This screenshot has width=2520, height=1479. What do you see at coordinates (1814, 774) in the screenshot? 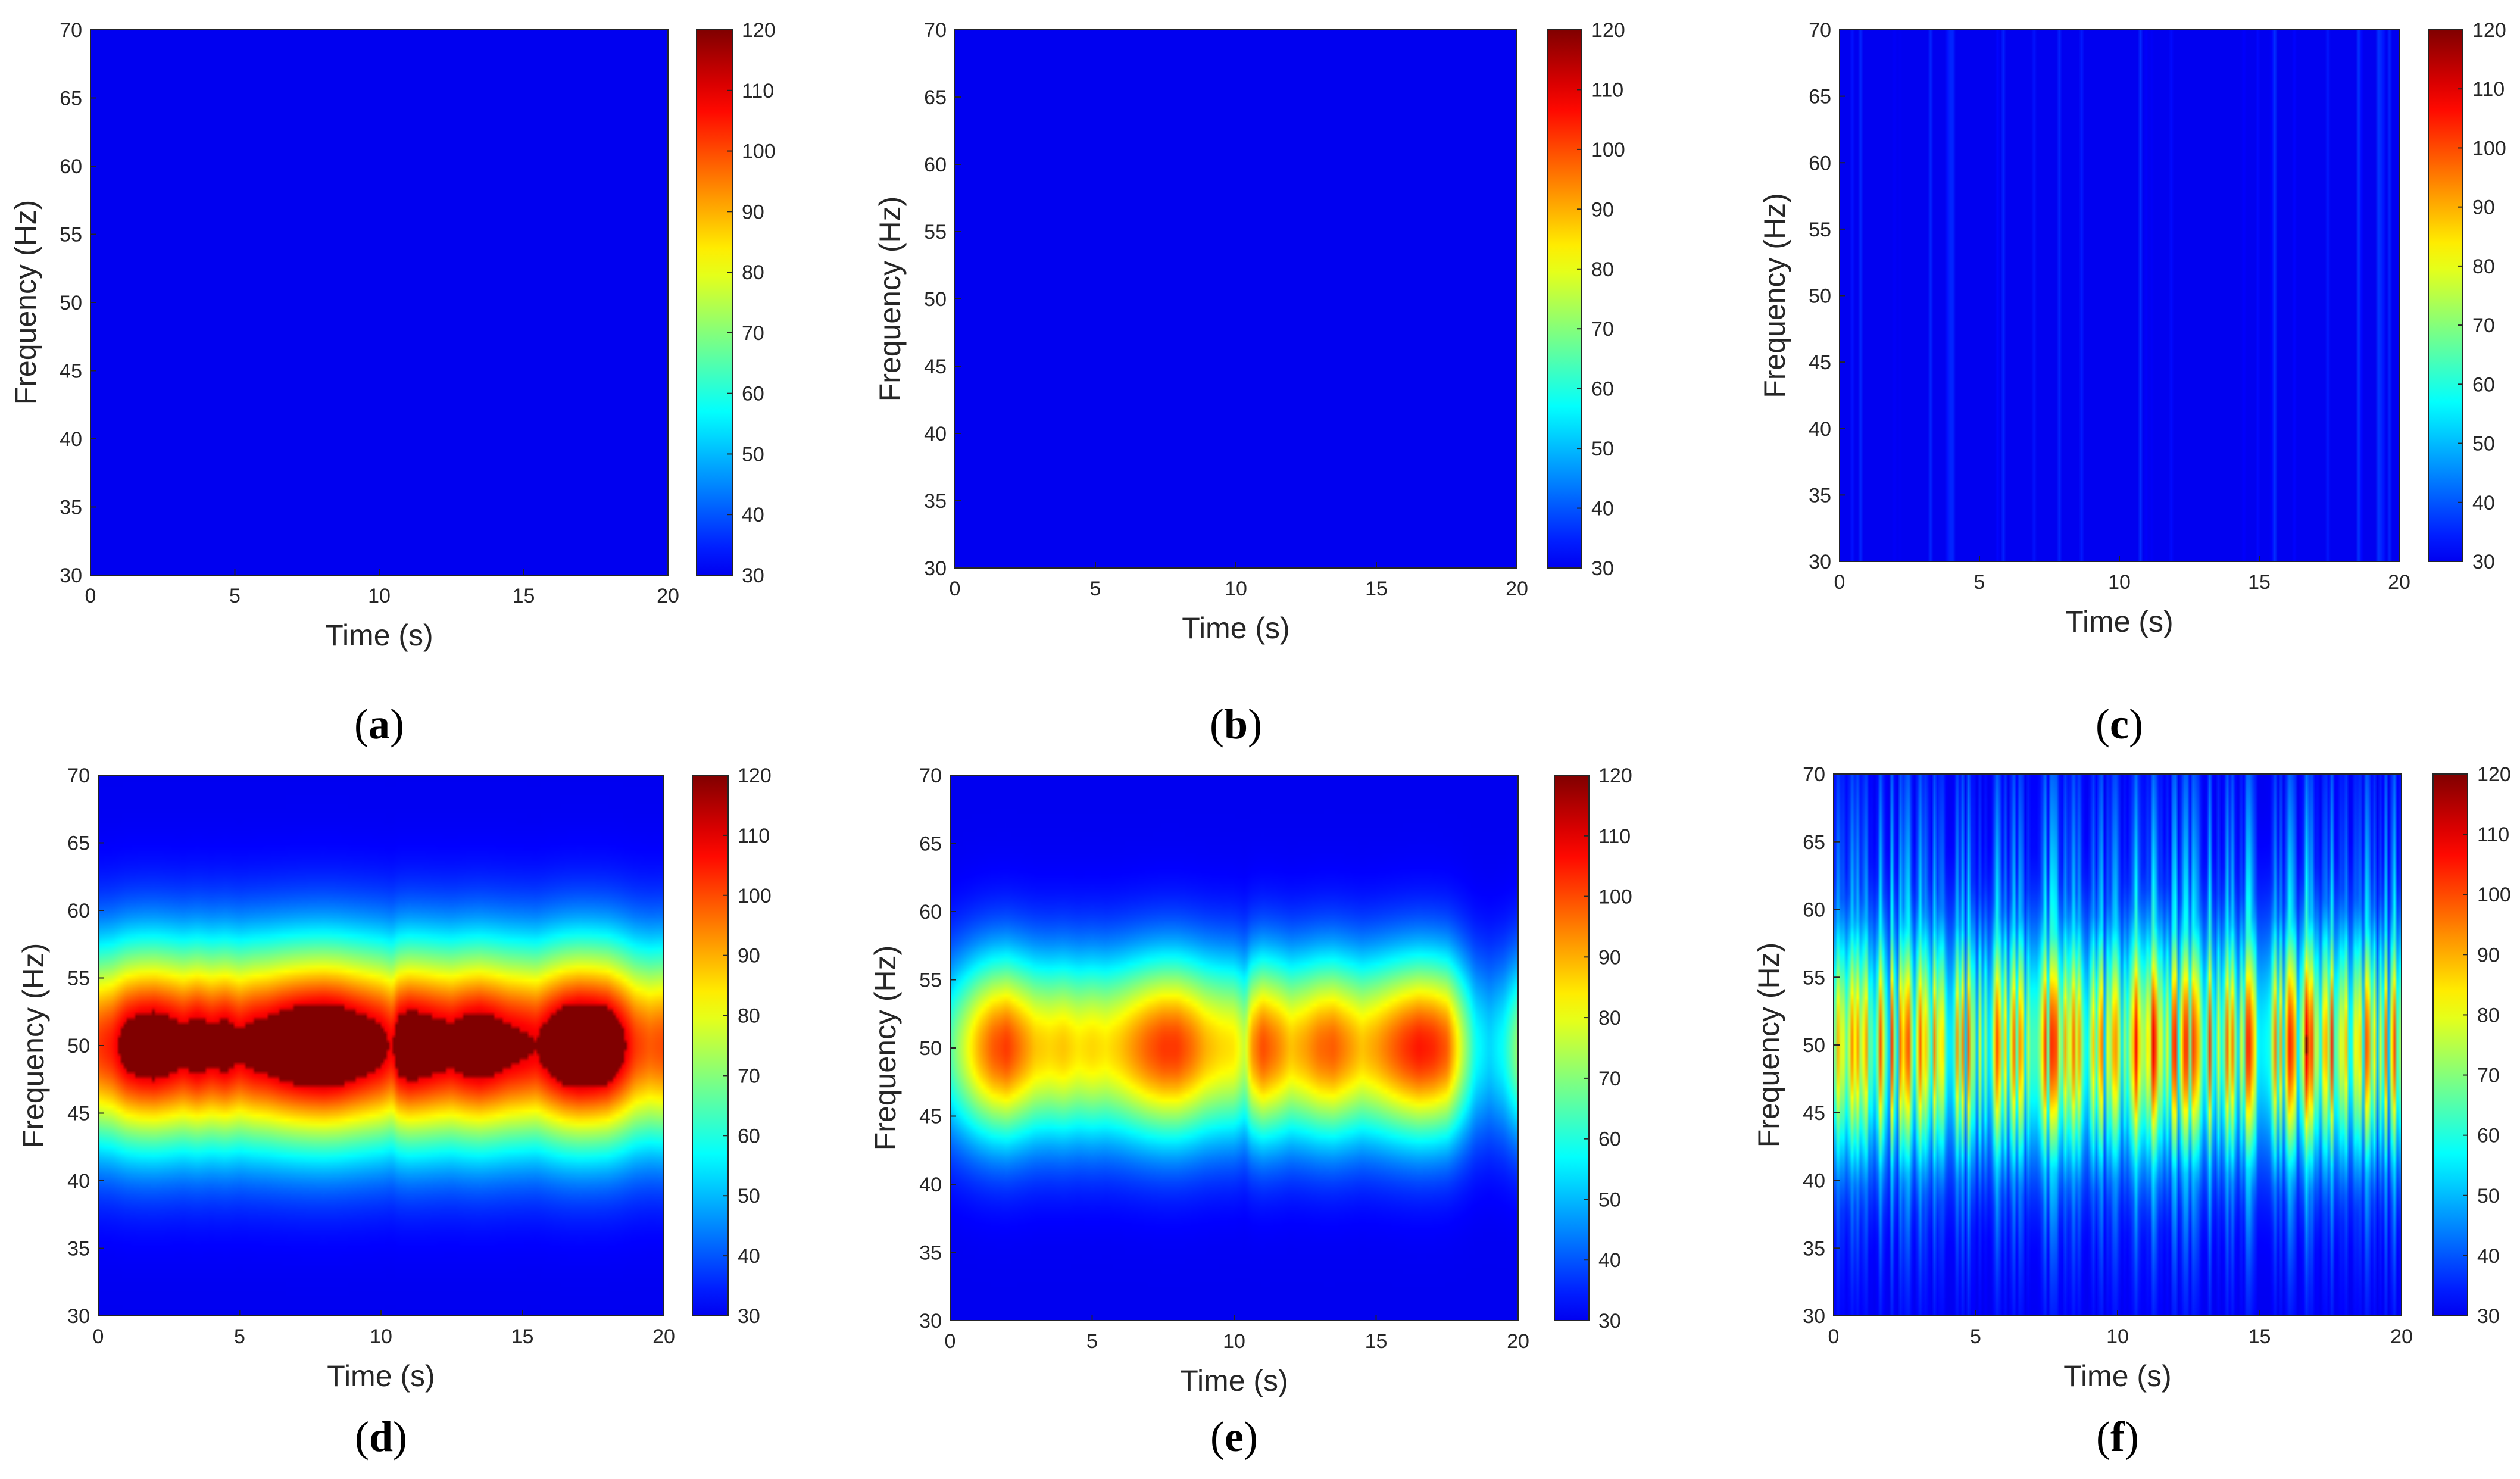
I see `y-tick-label: 70` at bounding box center [1814, 774].